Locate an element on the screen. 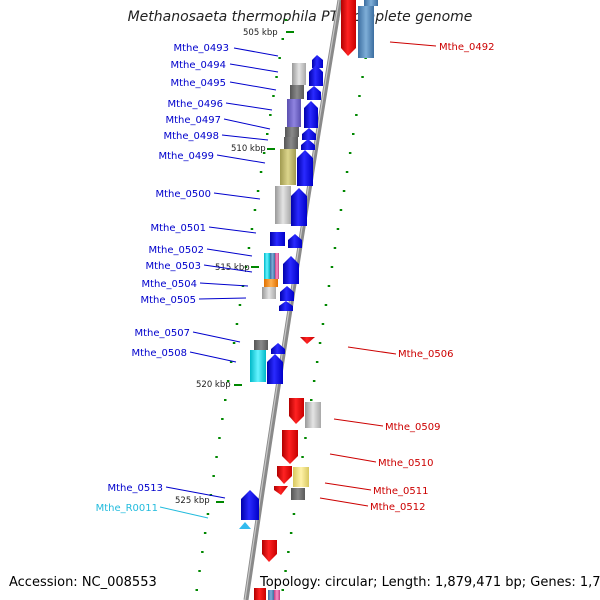 The image size is (600, 600). forward-gene-arrows is located at coordinates (282, 287).